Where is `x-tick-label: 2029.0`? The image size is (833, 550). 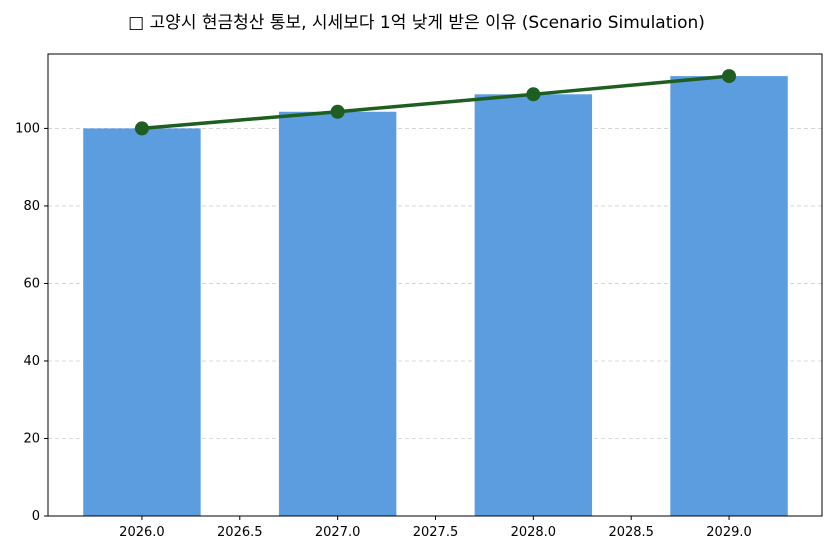 x-tick-label: 2029.0 is located at coordinates (729, 532).